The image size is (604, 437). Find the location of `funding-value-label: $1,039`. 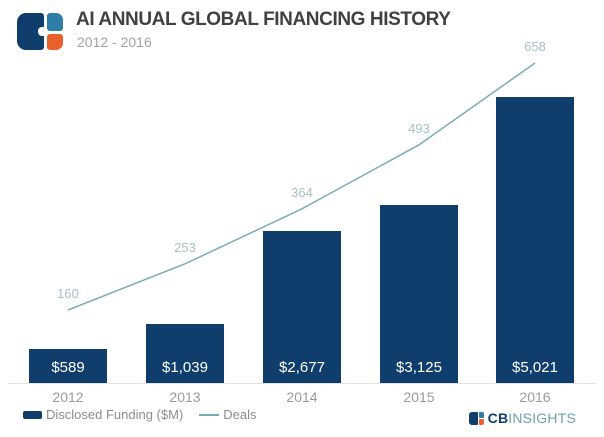

funding-value-label: $1,039 is located at coordinates (185, 367).